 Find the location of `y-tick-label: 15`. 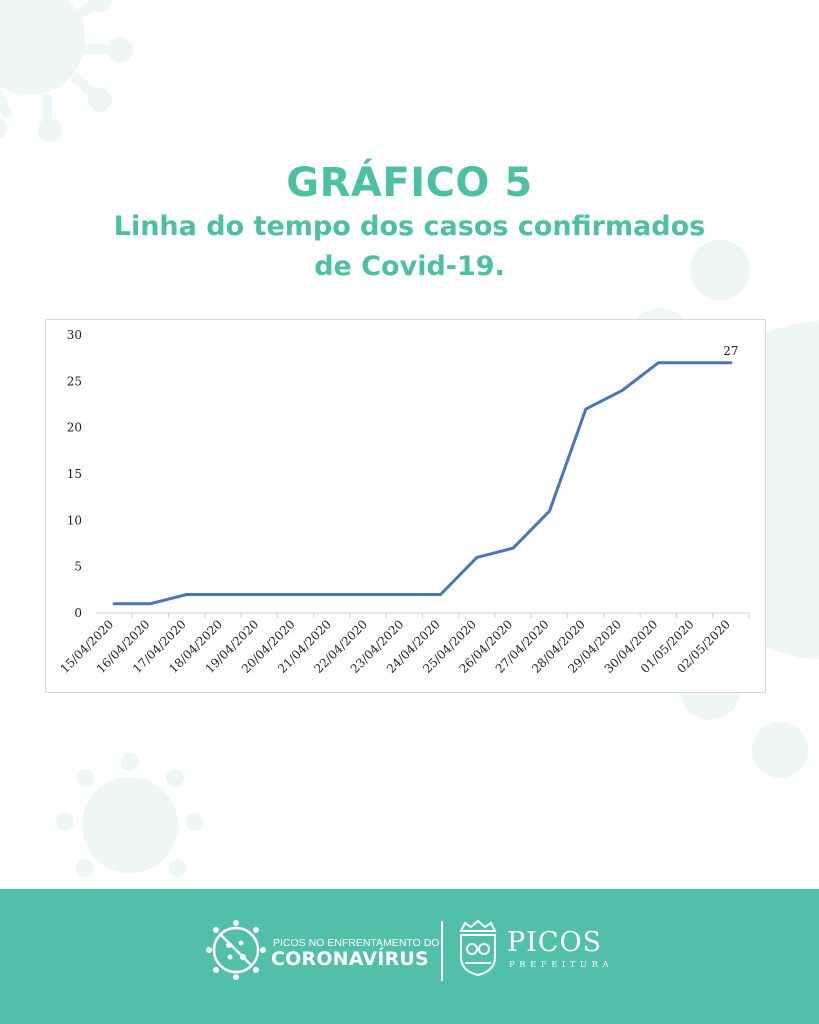

y-tick-label: 15 is located at coordinates (74, 474).